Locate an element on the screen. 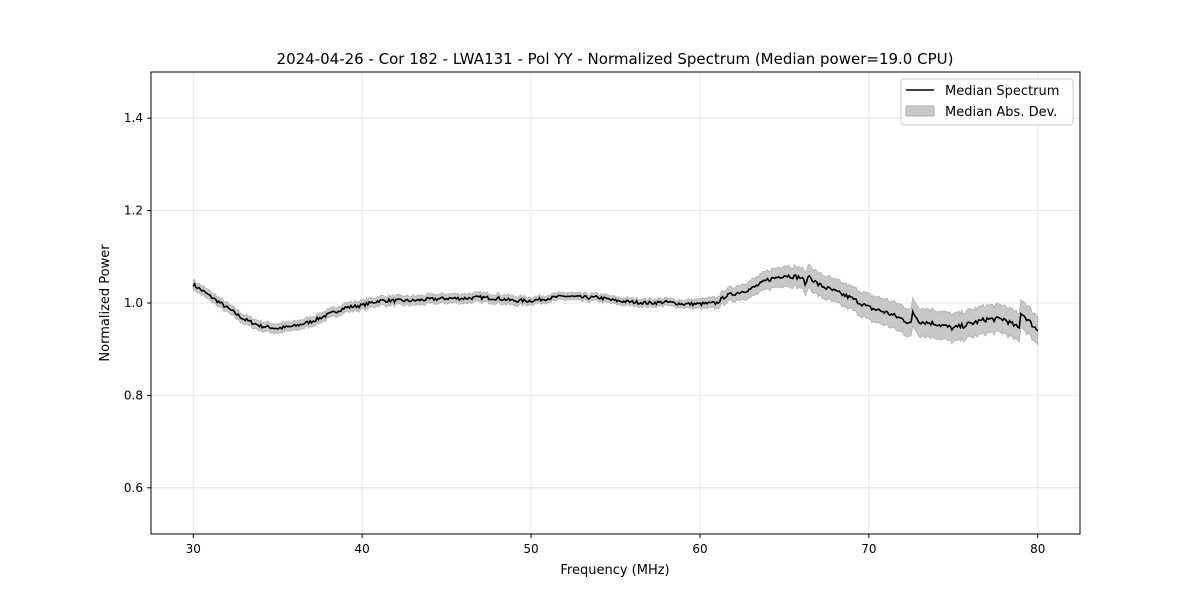 The height and width of the screenshot is (600, 1200). y-tick-label: 1.2 is located at coordinates (133, 211).